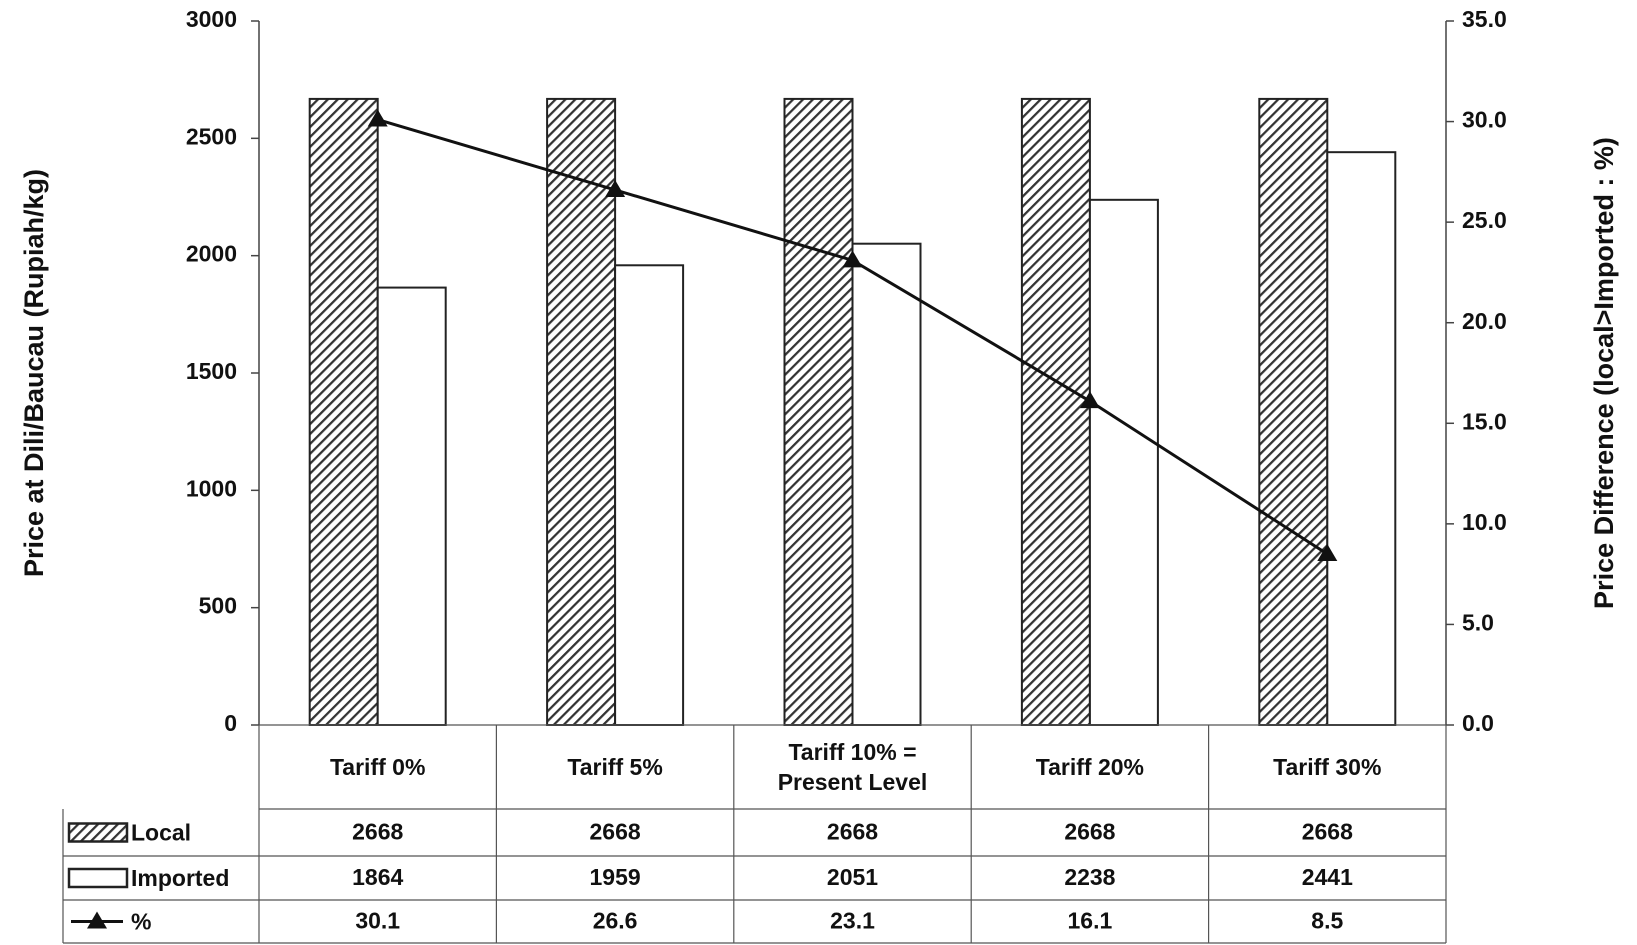  Describe the element at coordinates (1484, 19) in the screenshot. I see `y2-tick-label: 35.0` at that location.